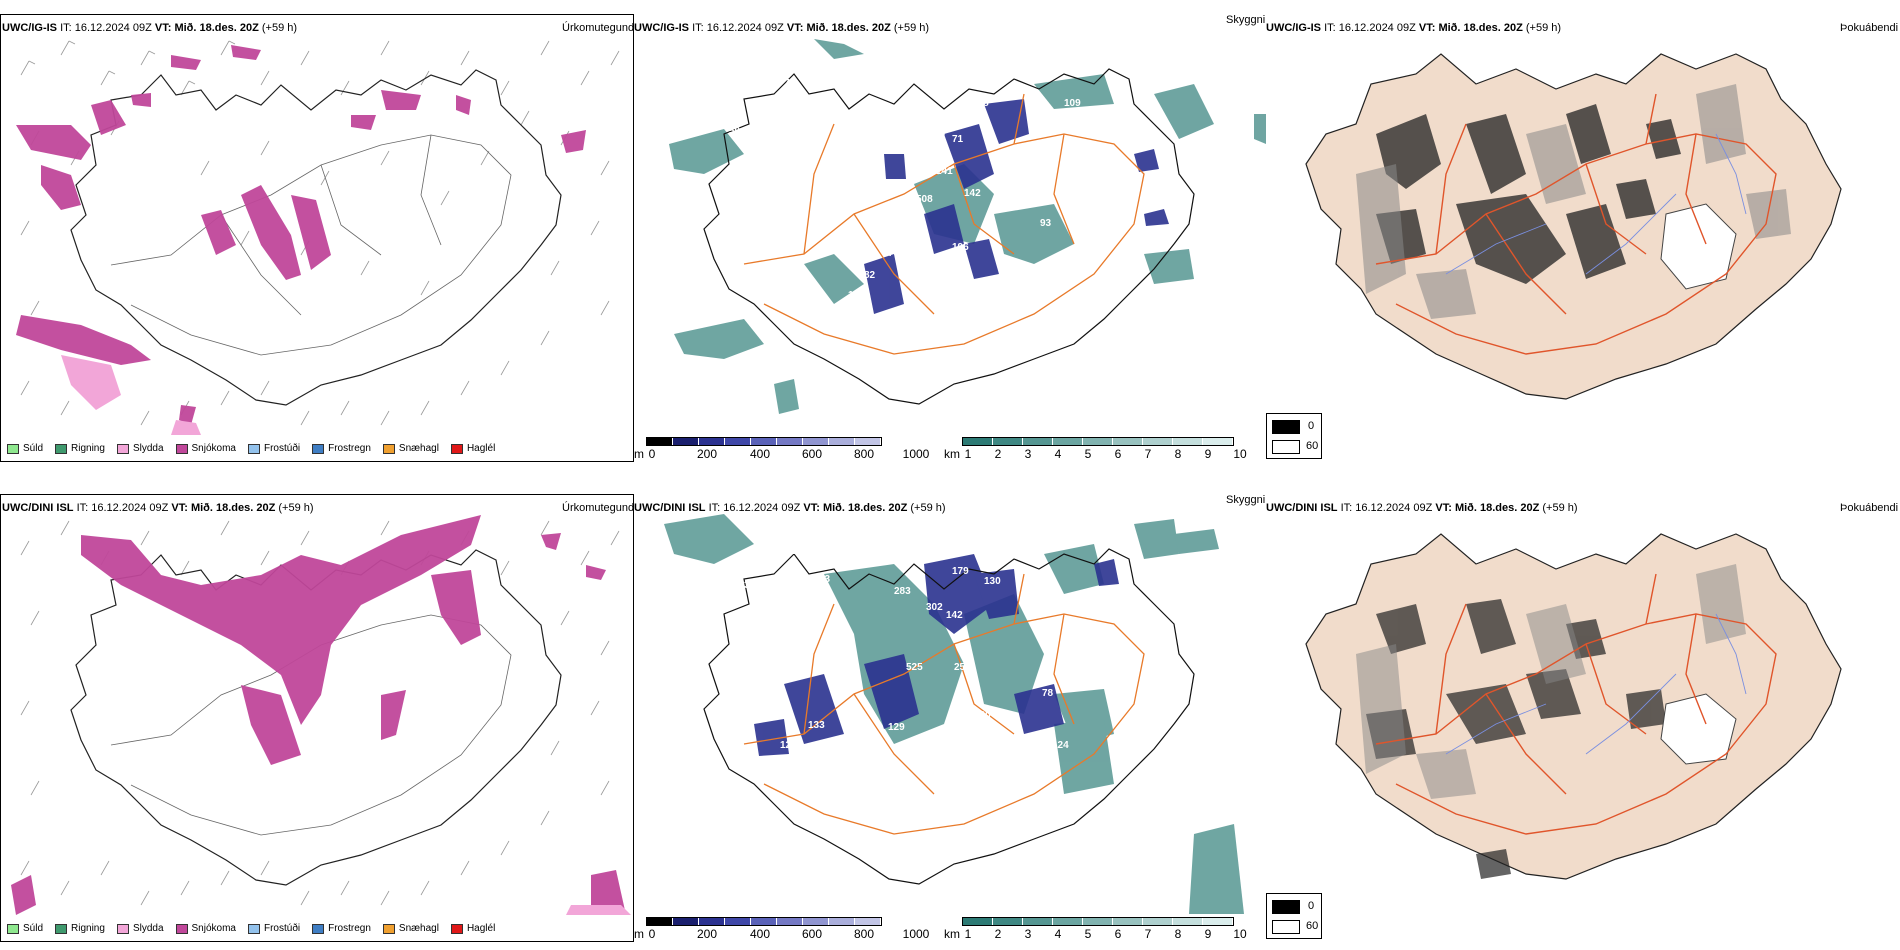 Image resolution: width=1900 pixels, height=950 pixels. Describe the element at coordinates (33, 448) in the screenshot. I see `legend-label: Súld` at that location.